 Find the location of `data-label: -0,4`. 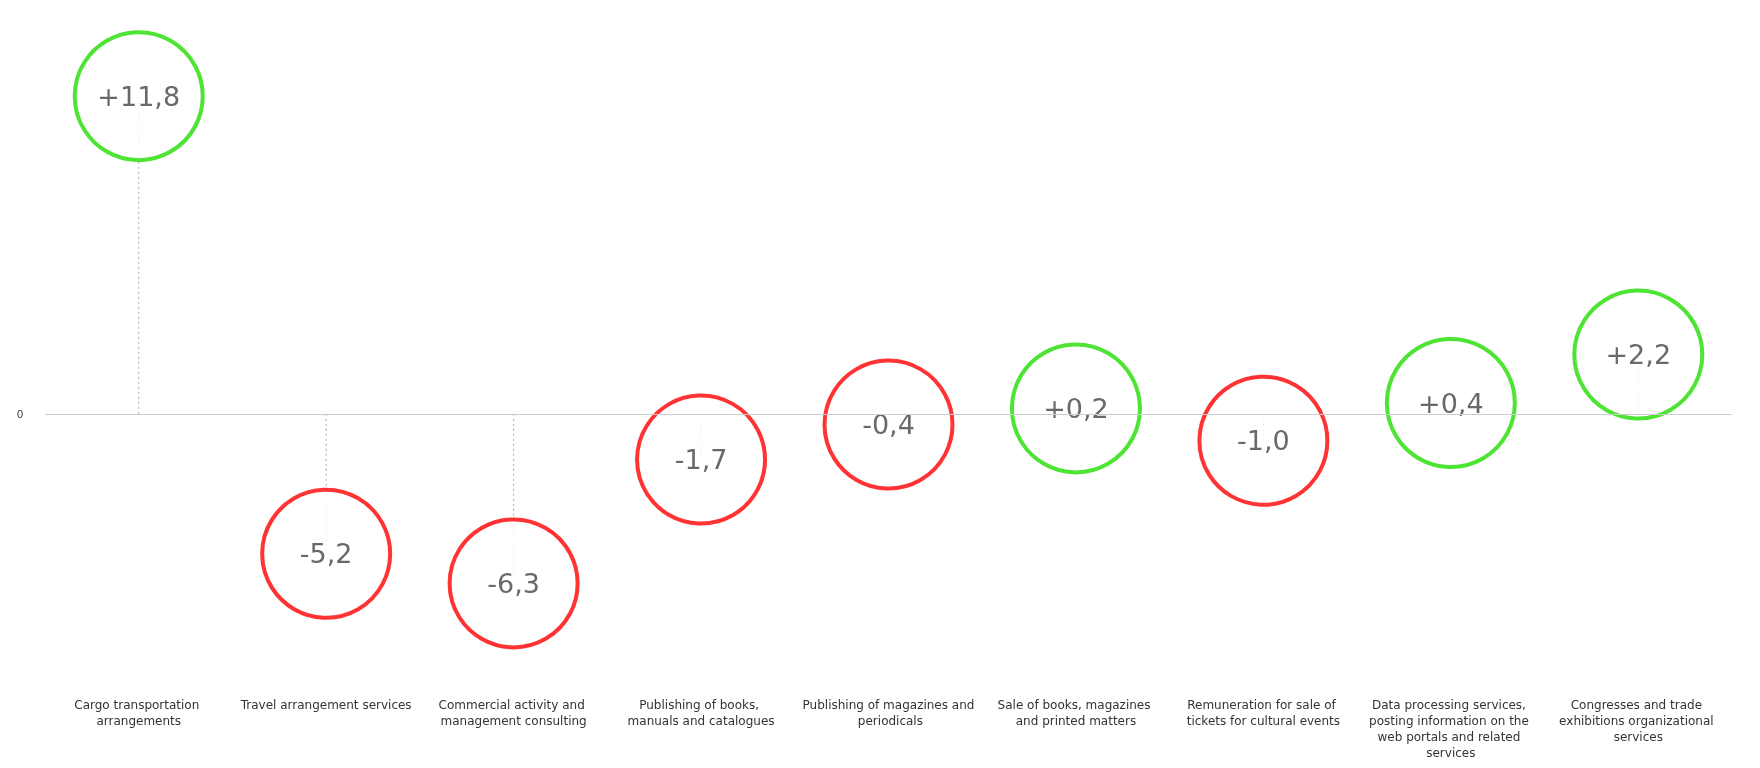

data-label: -0,4 is located at coordinates (888, 425).